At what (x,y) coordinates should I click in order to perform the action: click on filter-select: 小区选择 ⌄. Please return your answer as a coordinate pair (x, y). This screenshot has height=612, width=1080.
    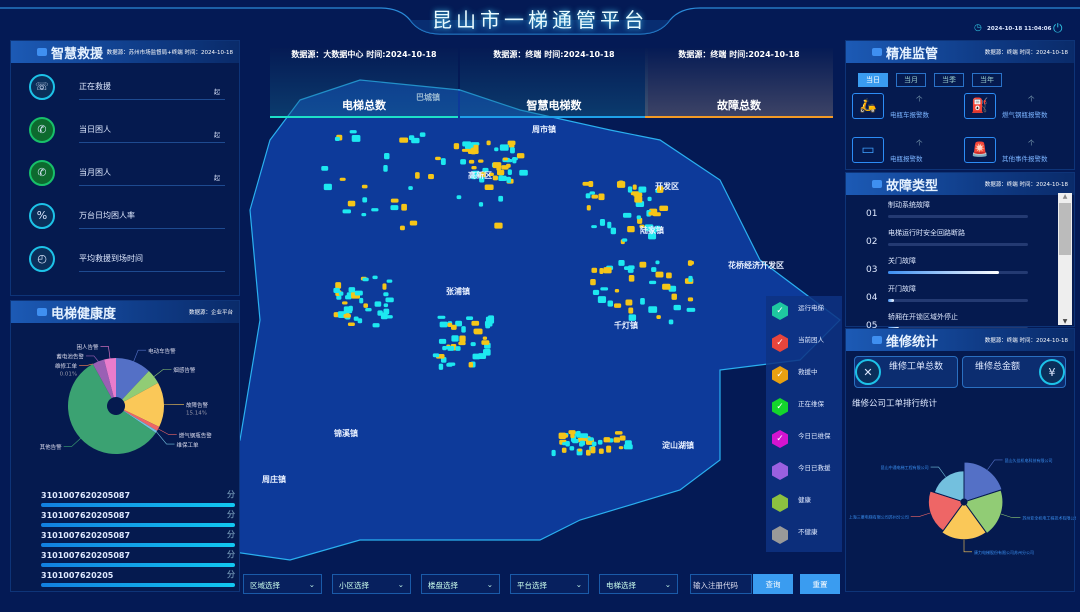
    Looking at the image, I should click on (371, 584).